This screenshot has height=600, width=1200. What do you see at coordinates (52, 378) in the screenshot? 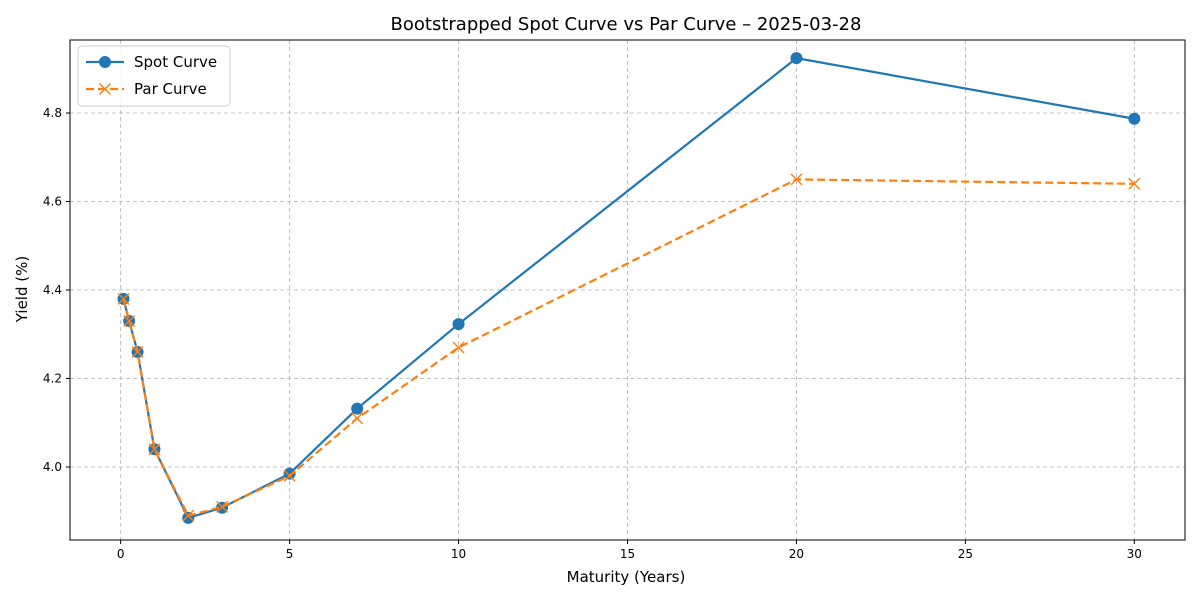
I see `y-tick-label: 4.2` at bounding box center [52, 378].